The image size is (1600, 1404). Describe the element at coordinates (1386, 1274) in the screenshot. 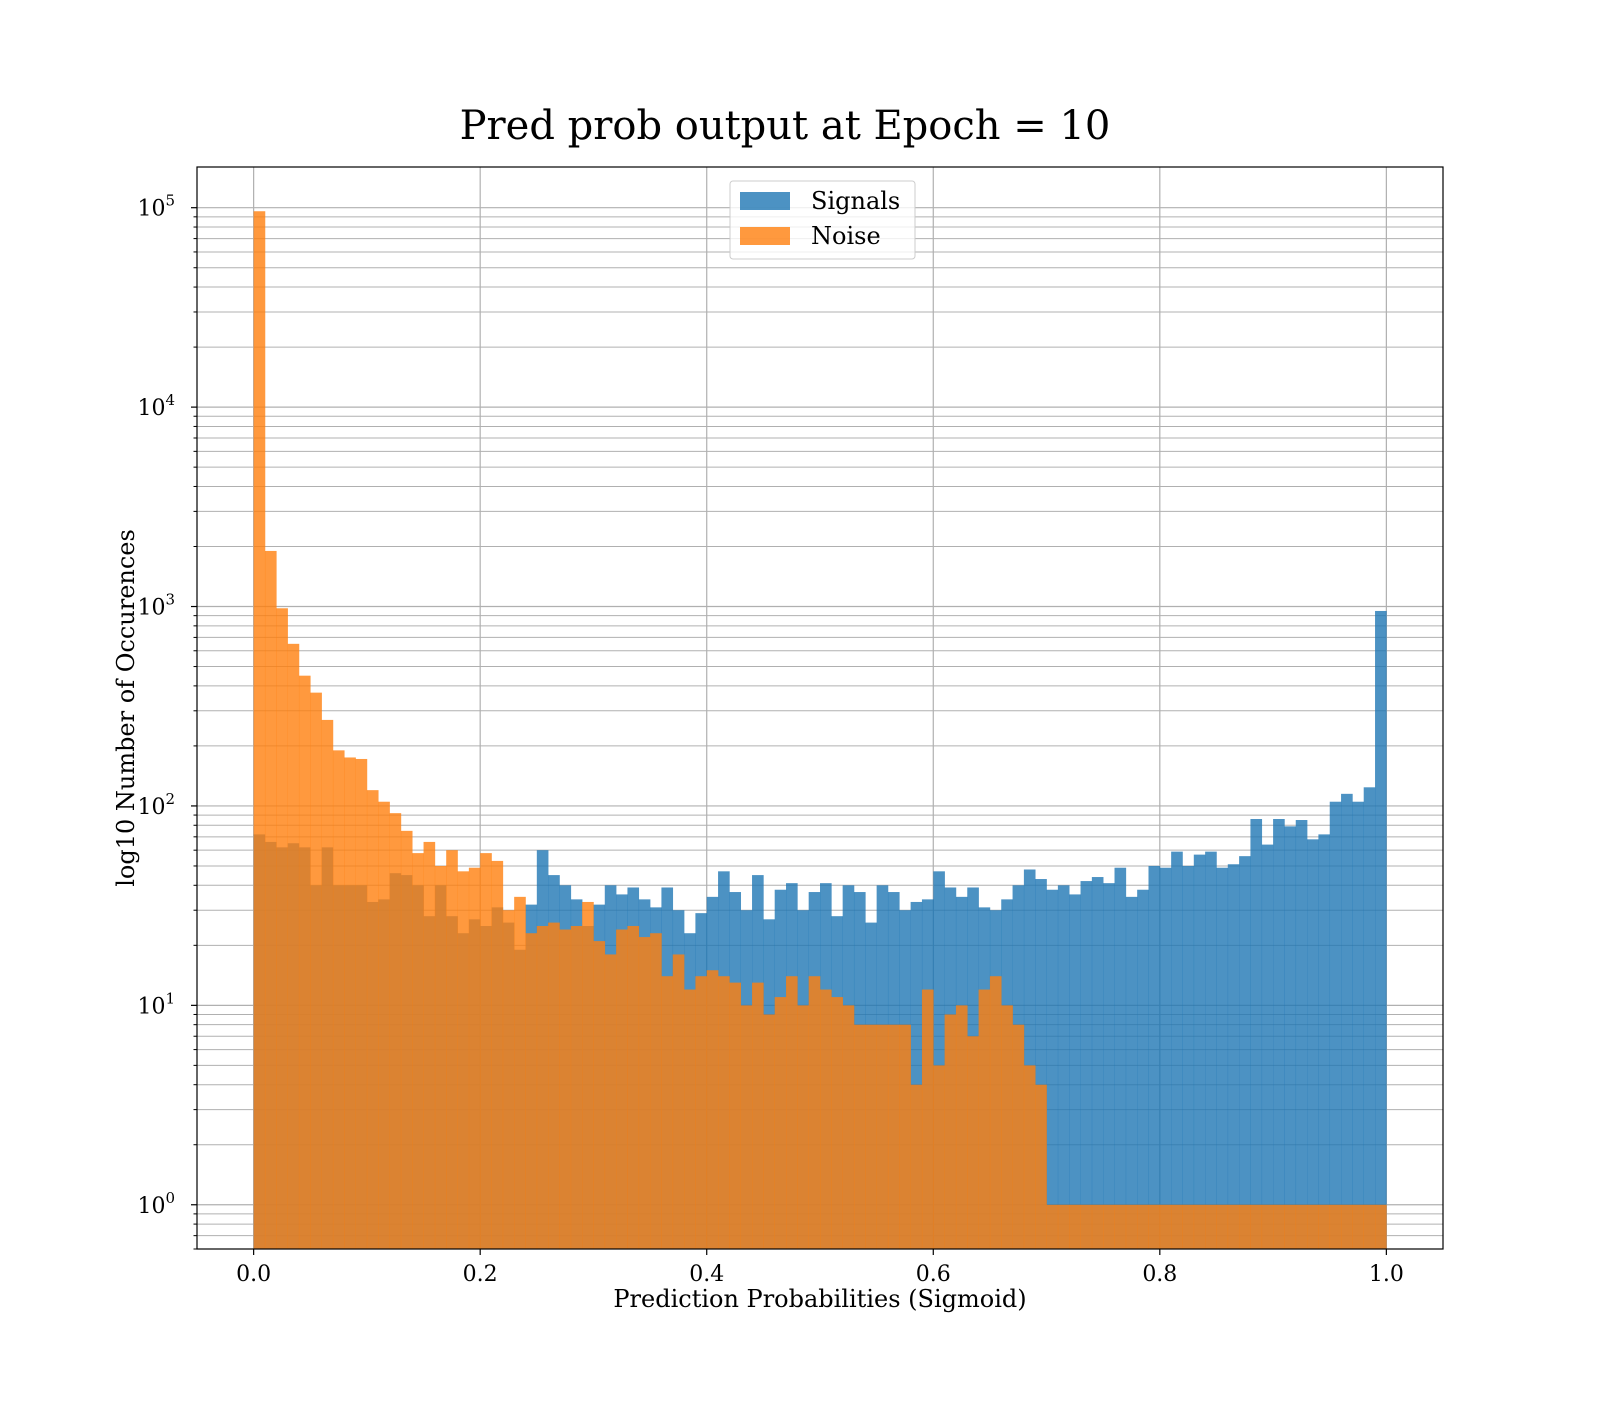

I see `x-tick-label: 1.0` at that location.